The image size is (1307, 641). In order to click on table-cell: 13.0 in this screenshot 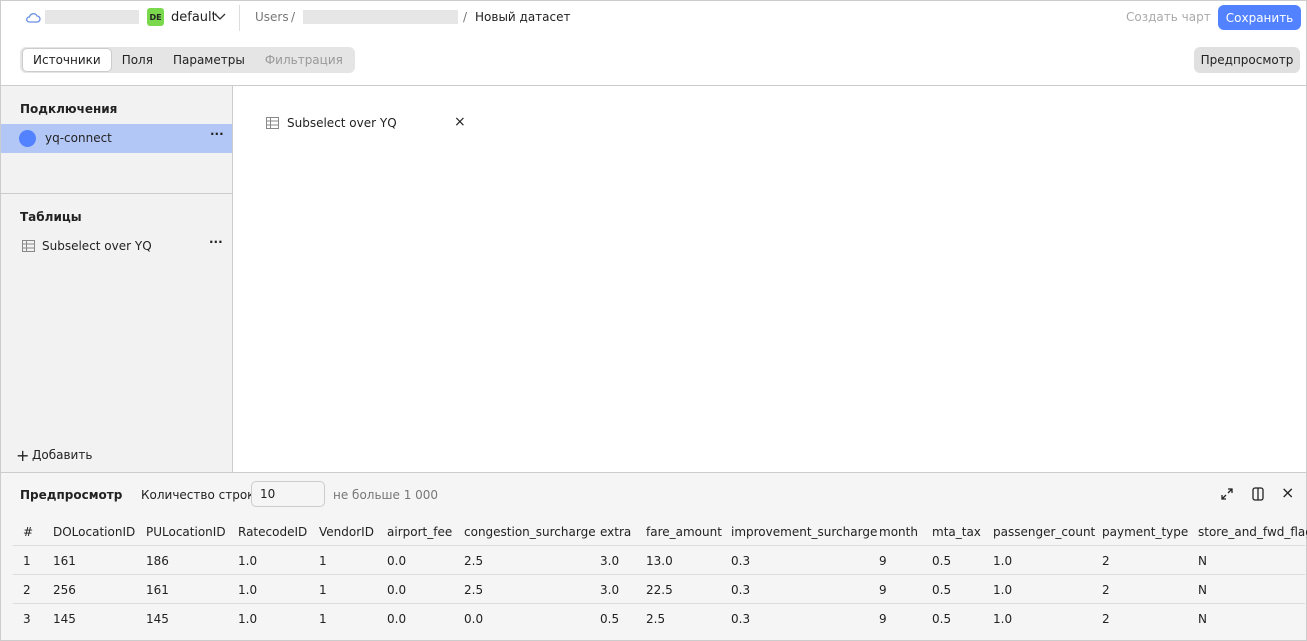, I will do `click(659, 561)`.